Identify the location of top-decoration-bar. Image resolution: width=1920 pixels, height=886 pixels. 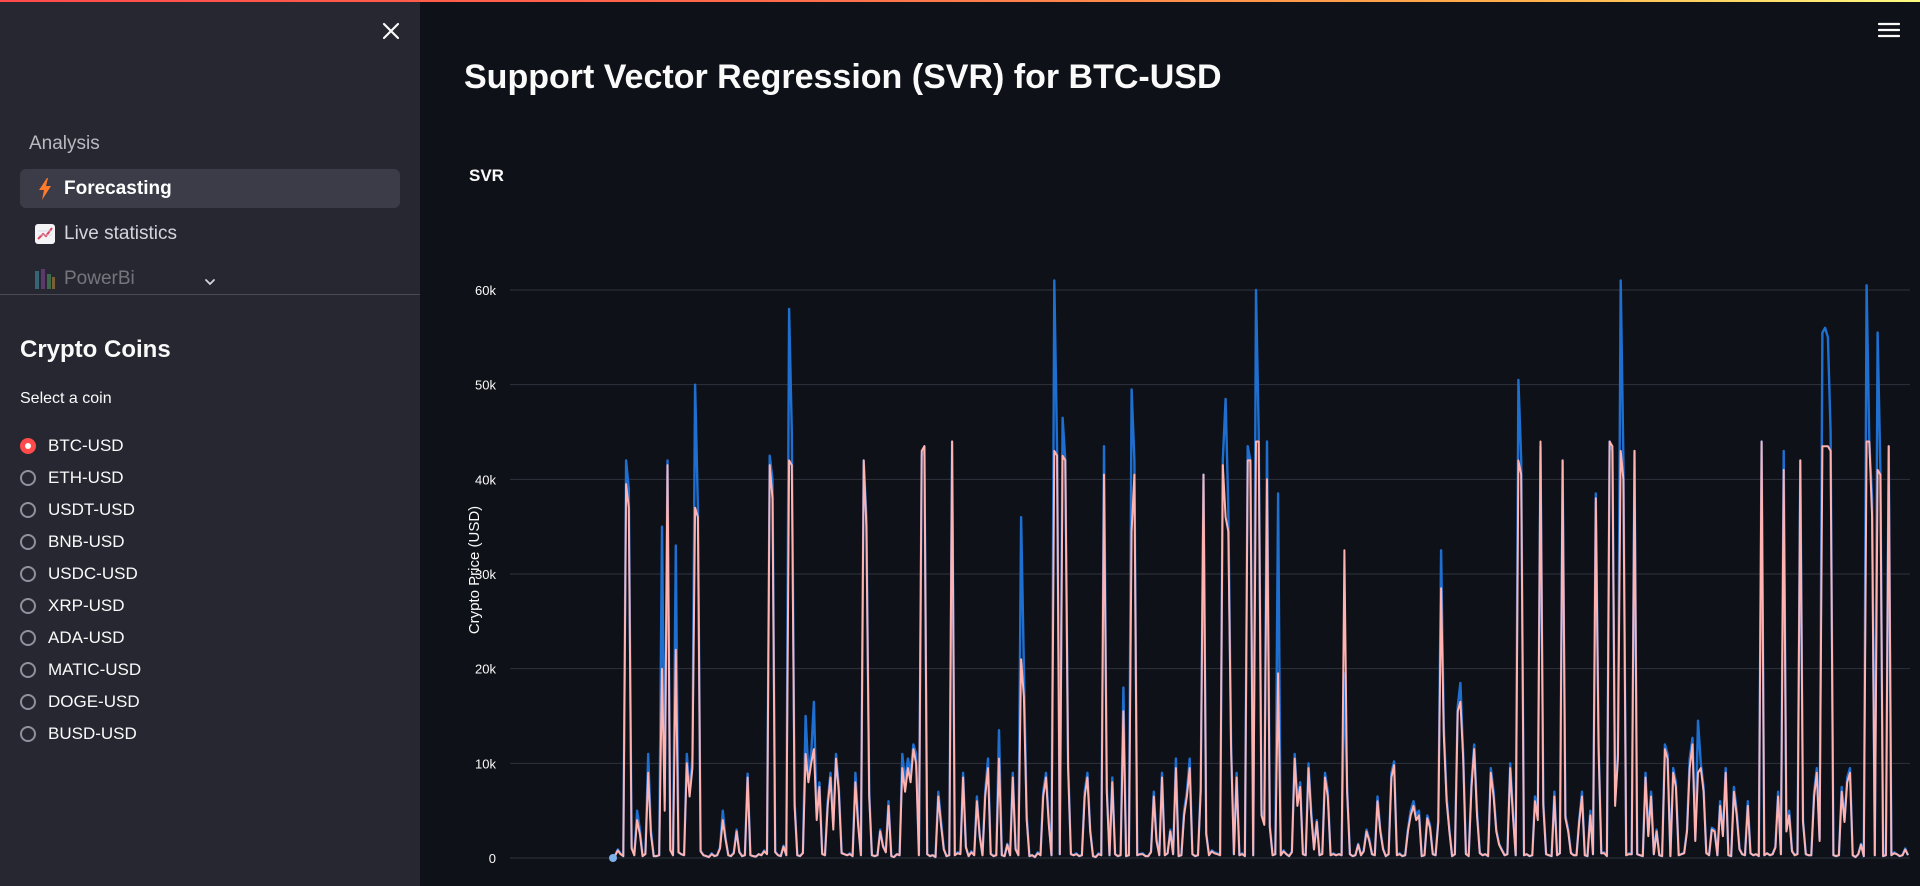
(960, 1).